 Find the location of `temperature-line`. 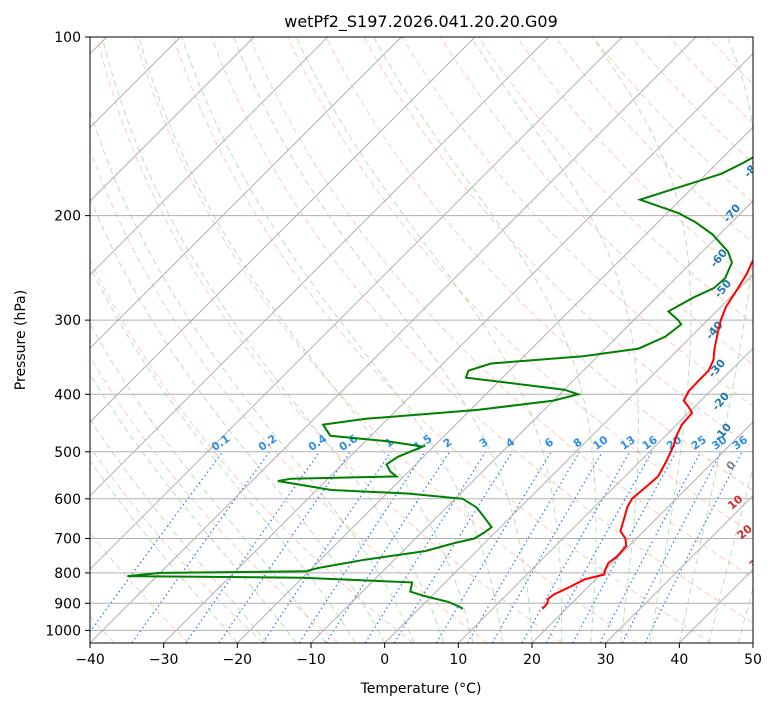

temperature-line is located at coordinates (647, 434).